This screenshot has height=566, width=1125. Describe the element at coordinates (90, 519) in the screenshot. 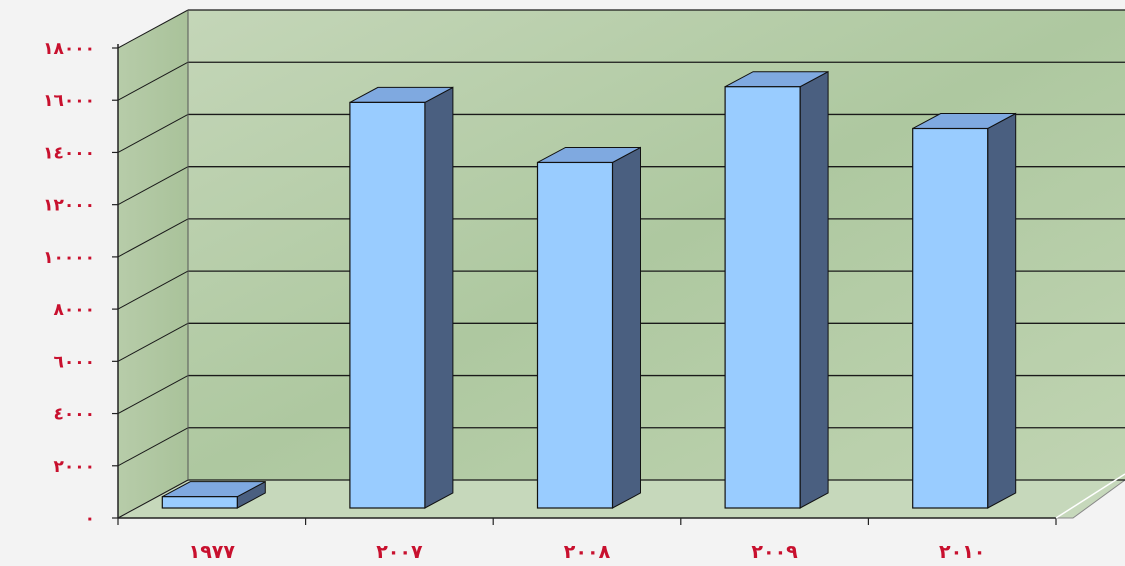

I see `y-tick-label: ٠` at that location.